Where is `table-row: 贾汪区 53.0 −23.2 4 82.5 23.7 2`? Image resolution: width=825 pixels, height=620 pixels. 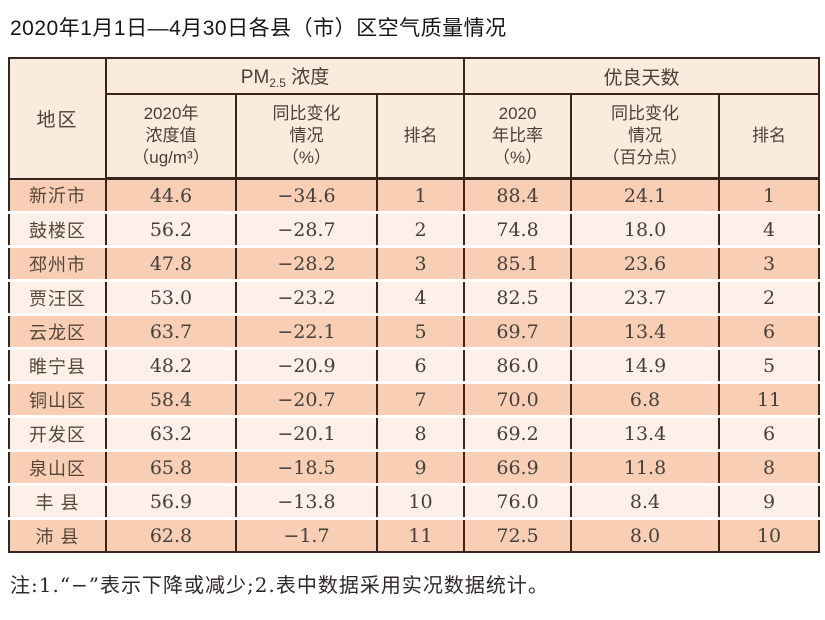 table-row: 贾汪区 53.0 −23.2 4 82.5 23.7 2 is located at coordinates (414, 297).